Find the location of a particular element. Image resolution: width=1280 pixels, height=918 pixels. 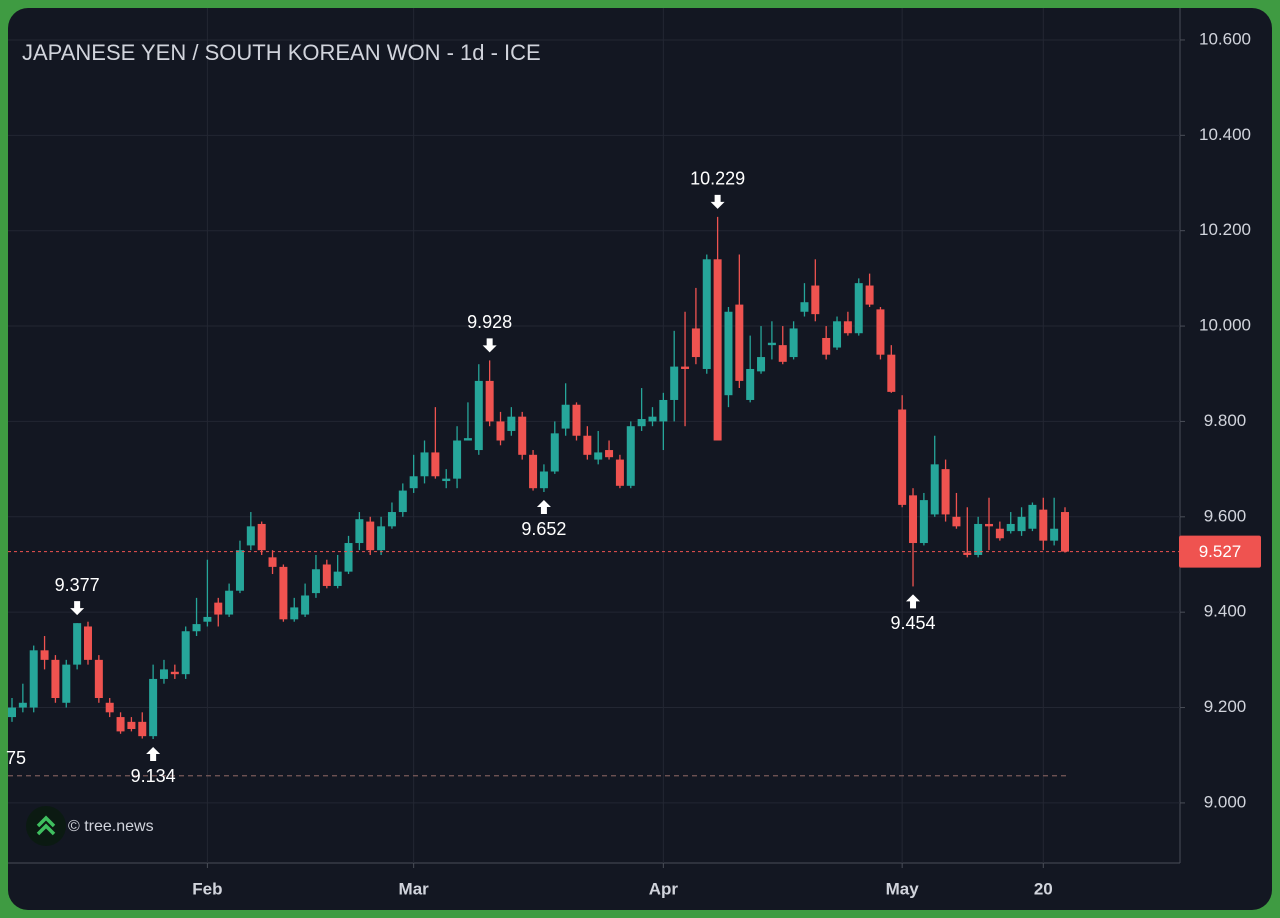

x-tick-label: 20 is located at coordinates (1043, 888).